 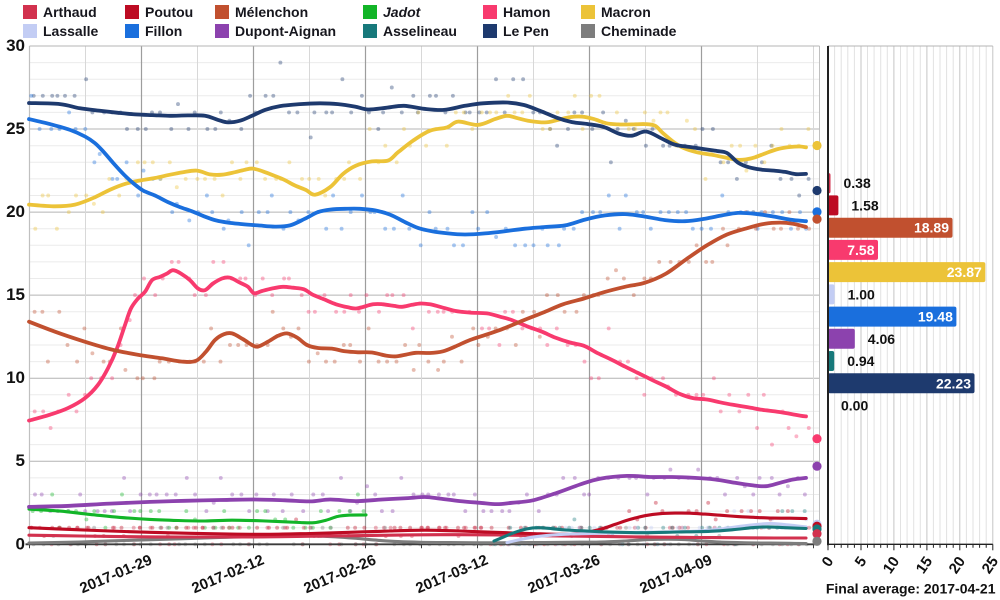 What do you see at coordinates (931, 228) in the screenshot?
I see `svg-text: 18.89` at bounding box center [931, 228].